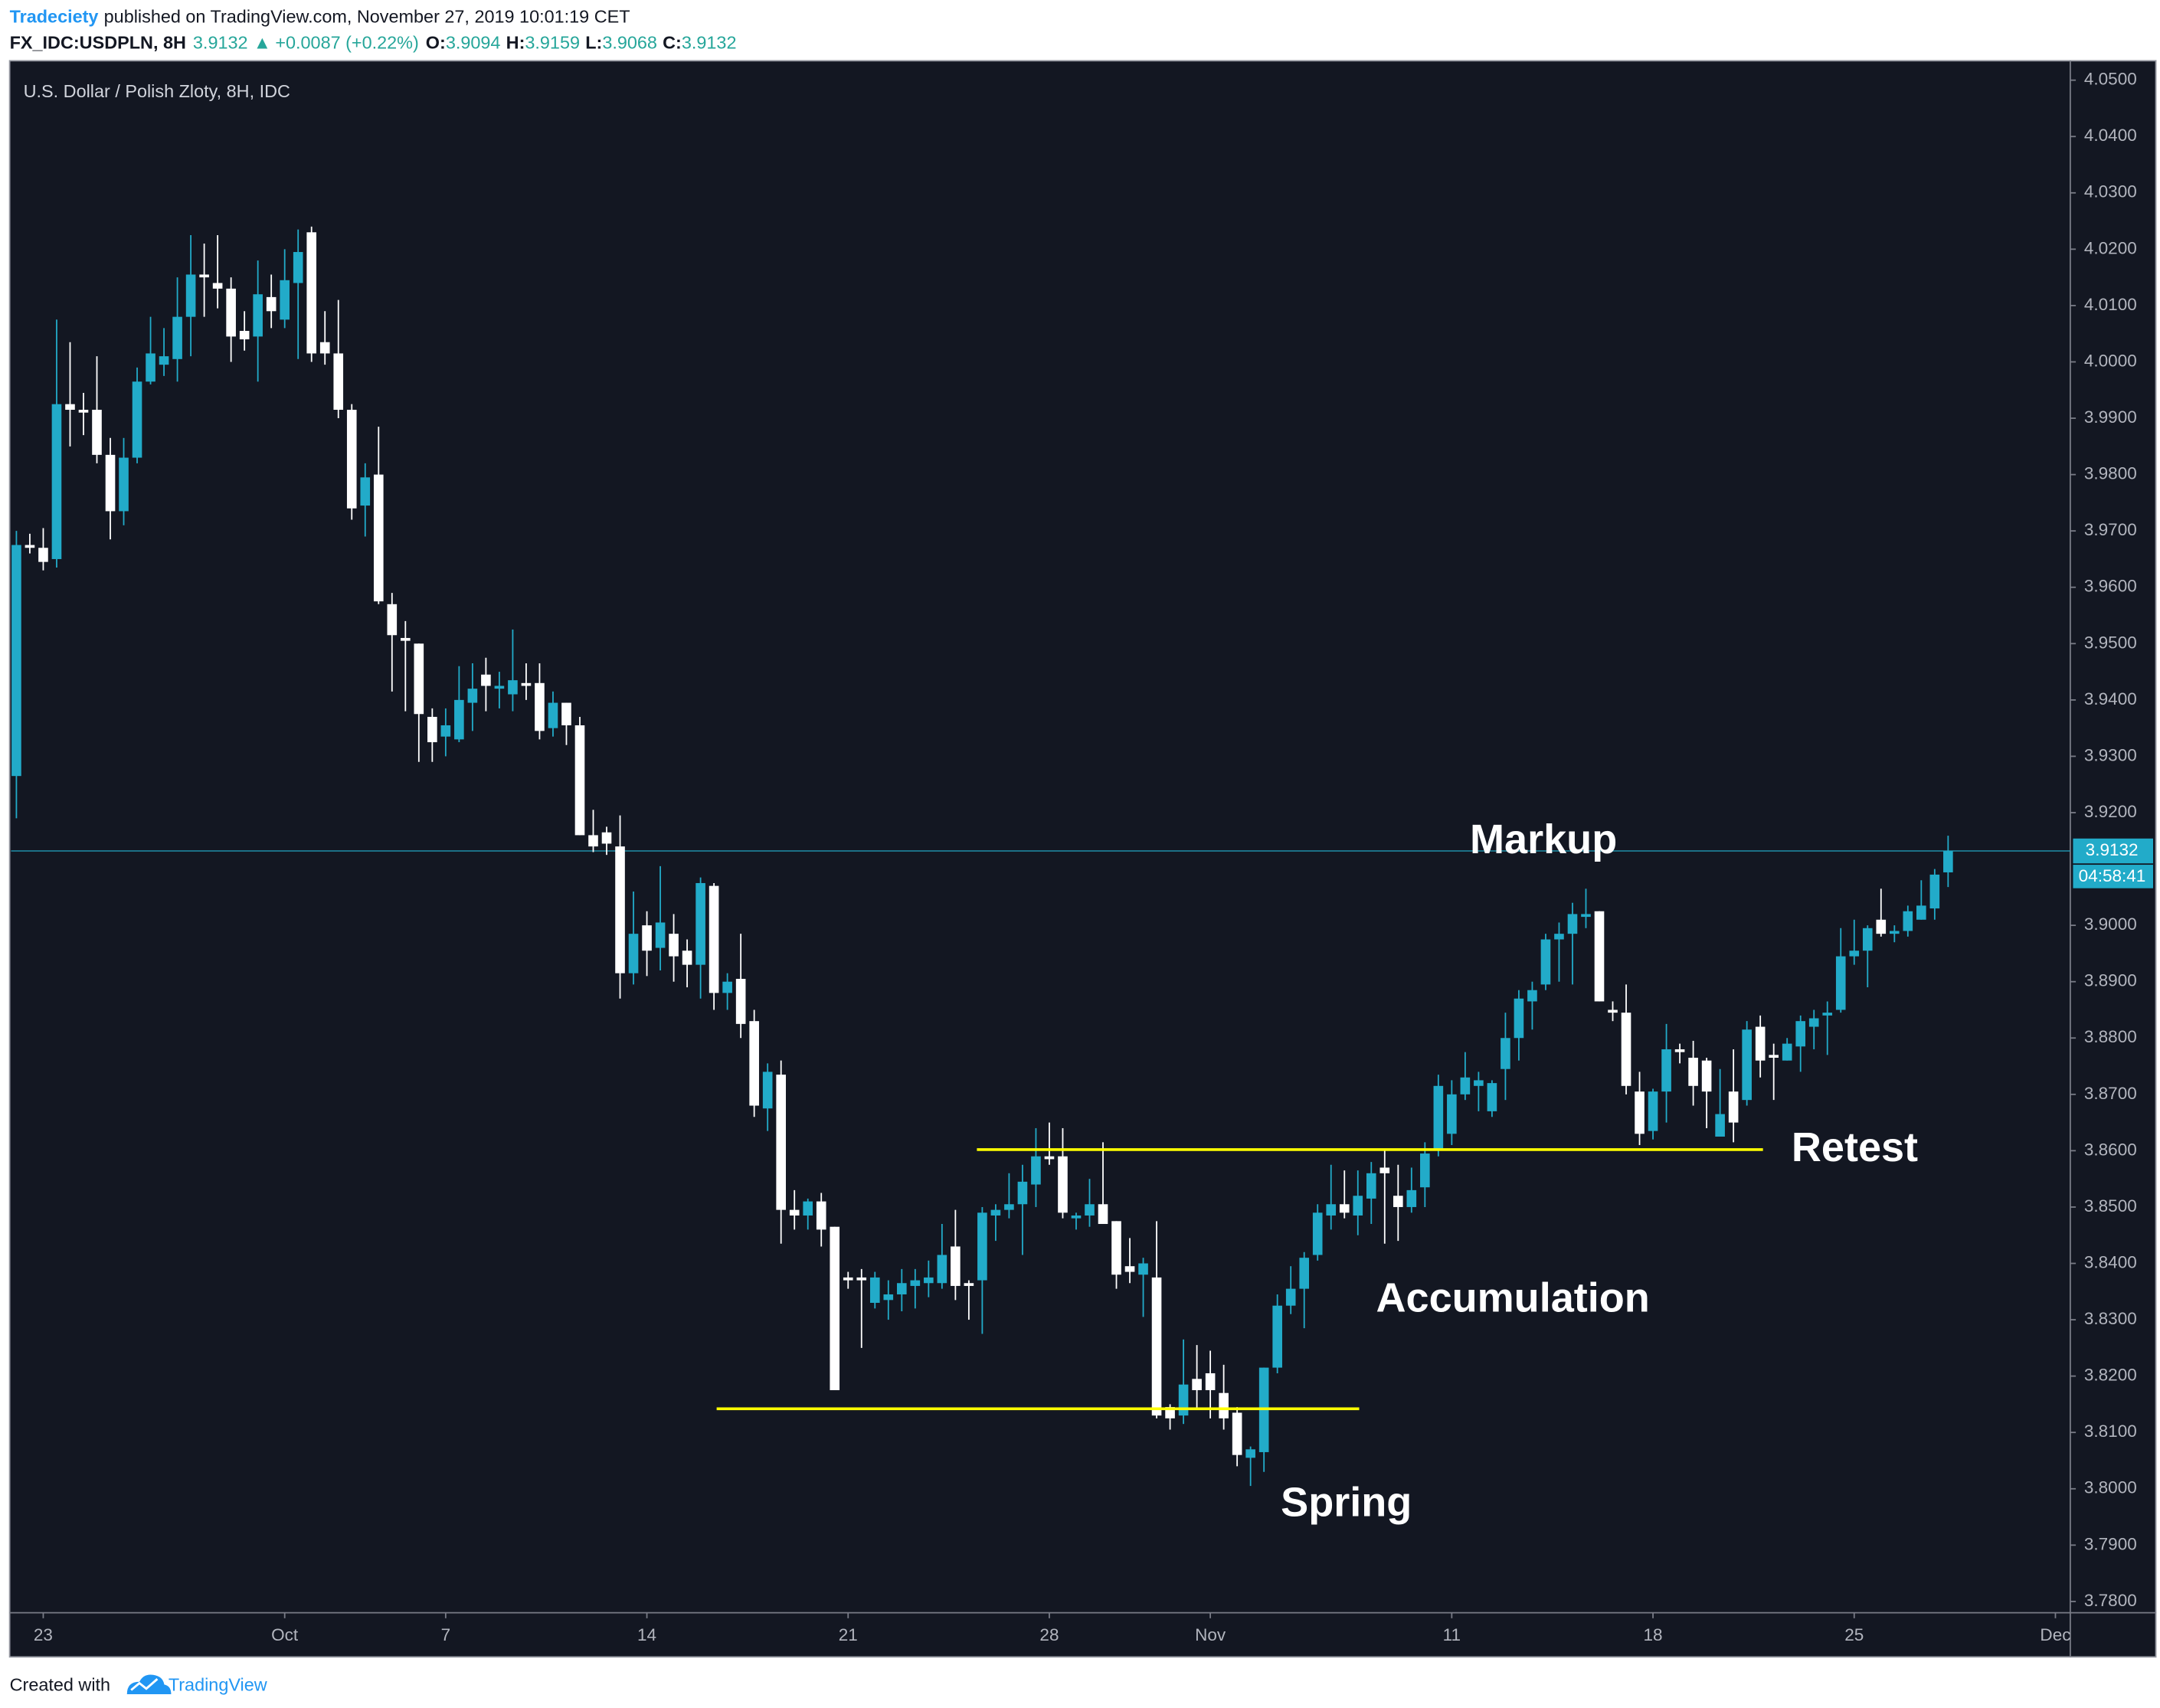  Describe the element at coordinates (1854, 1634) in the screenshot. I see `x-tick-label: 25` at that location.